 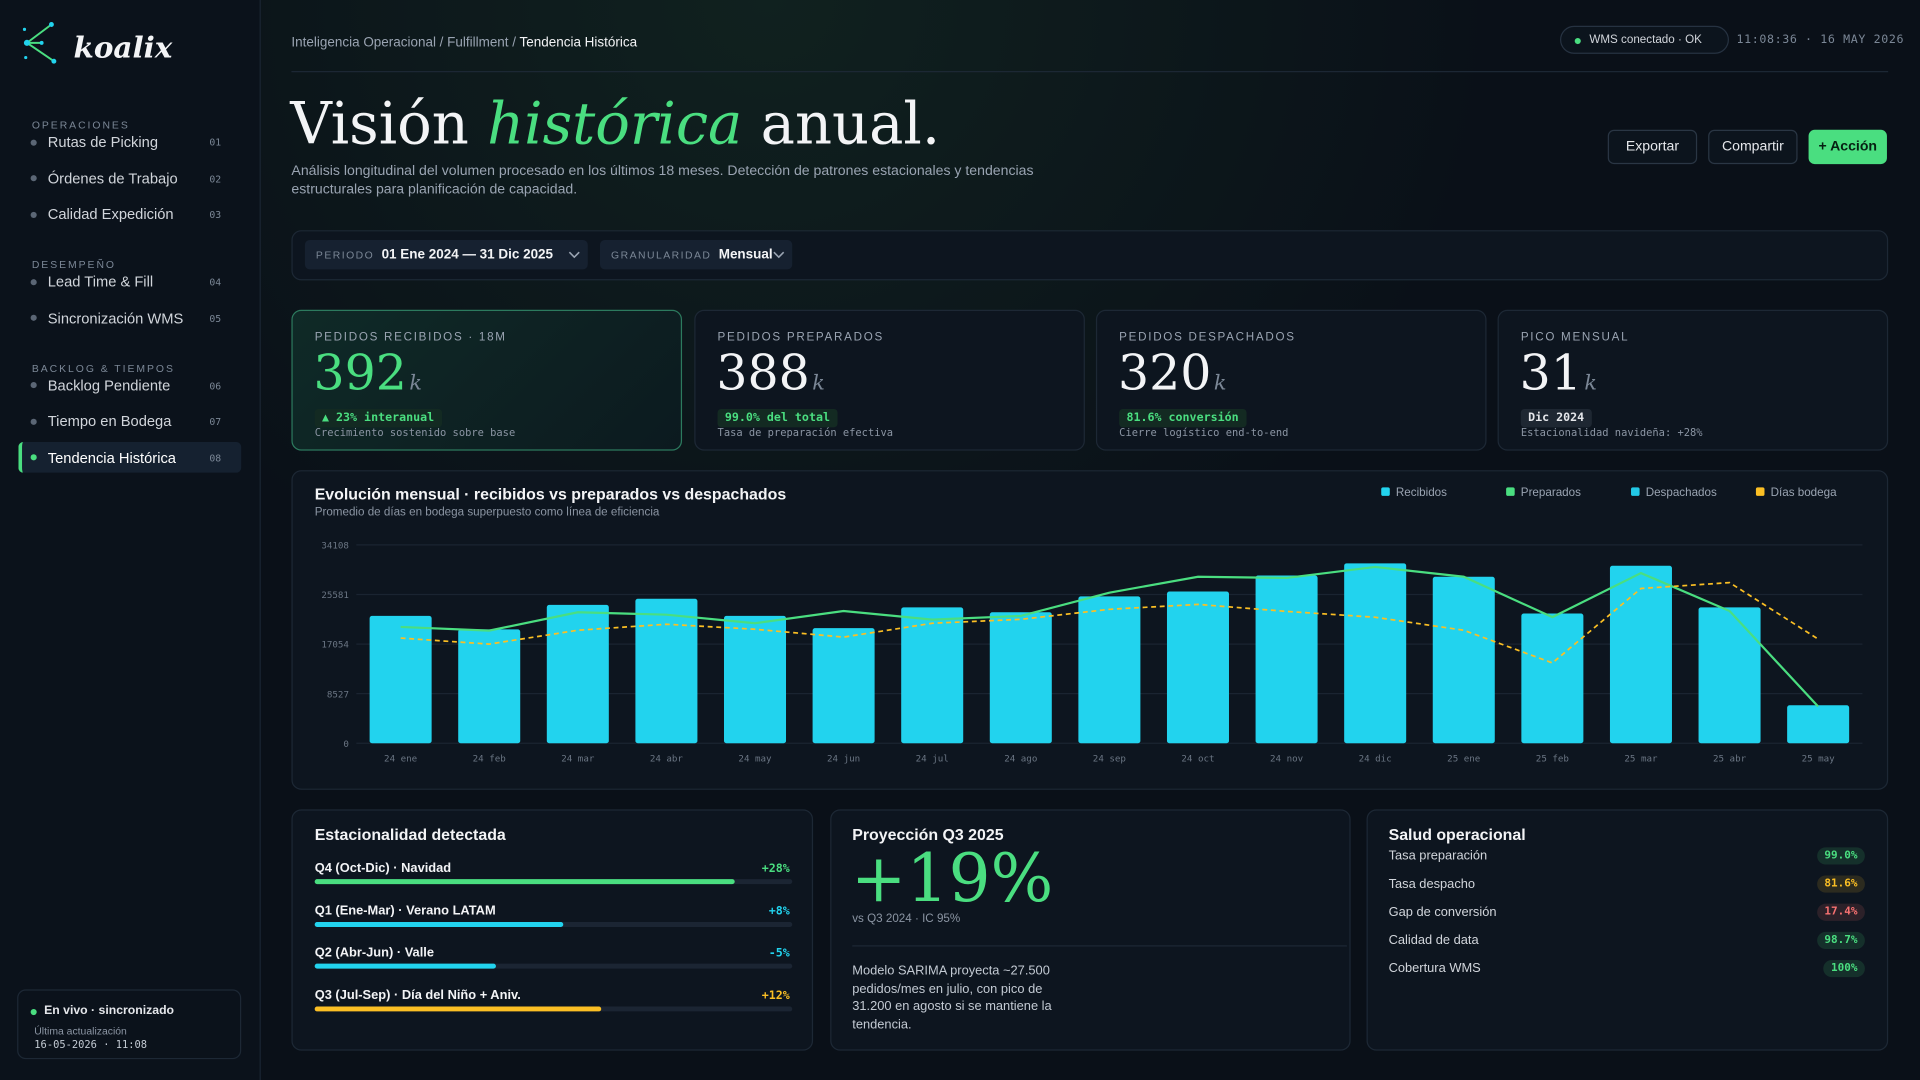 I want to click on health-badge: 98.7%, so click(x=1841, y=940).